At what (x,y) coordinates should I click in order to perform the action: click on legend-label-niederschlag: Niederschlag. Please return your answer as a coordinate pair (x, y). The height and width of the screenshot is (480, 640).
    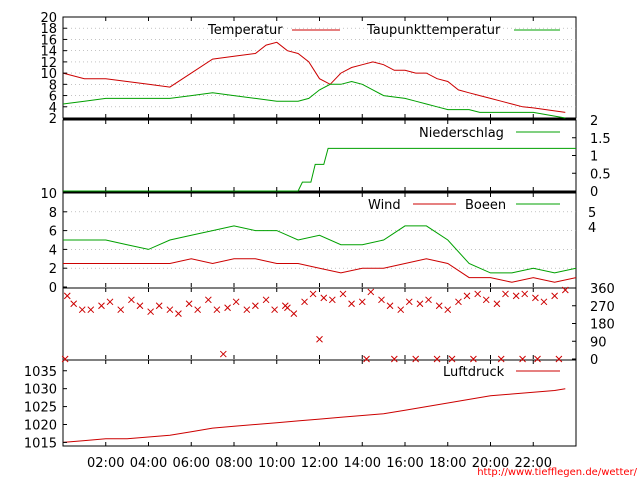
    Looking at the image, I should click on (461, 133).